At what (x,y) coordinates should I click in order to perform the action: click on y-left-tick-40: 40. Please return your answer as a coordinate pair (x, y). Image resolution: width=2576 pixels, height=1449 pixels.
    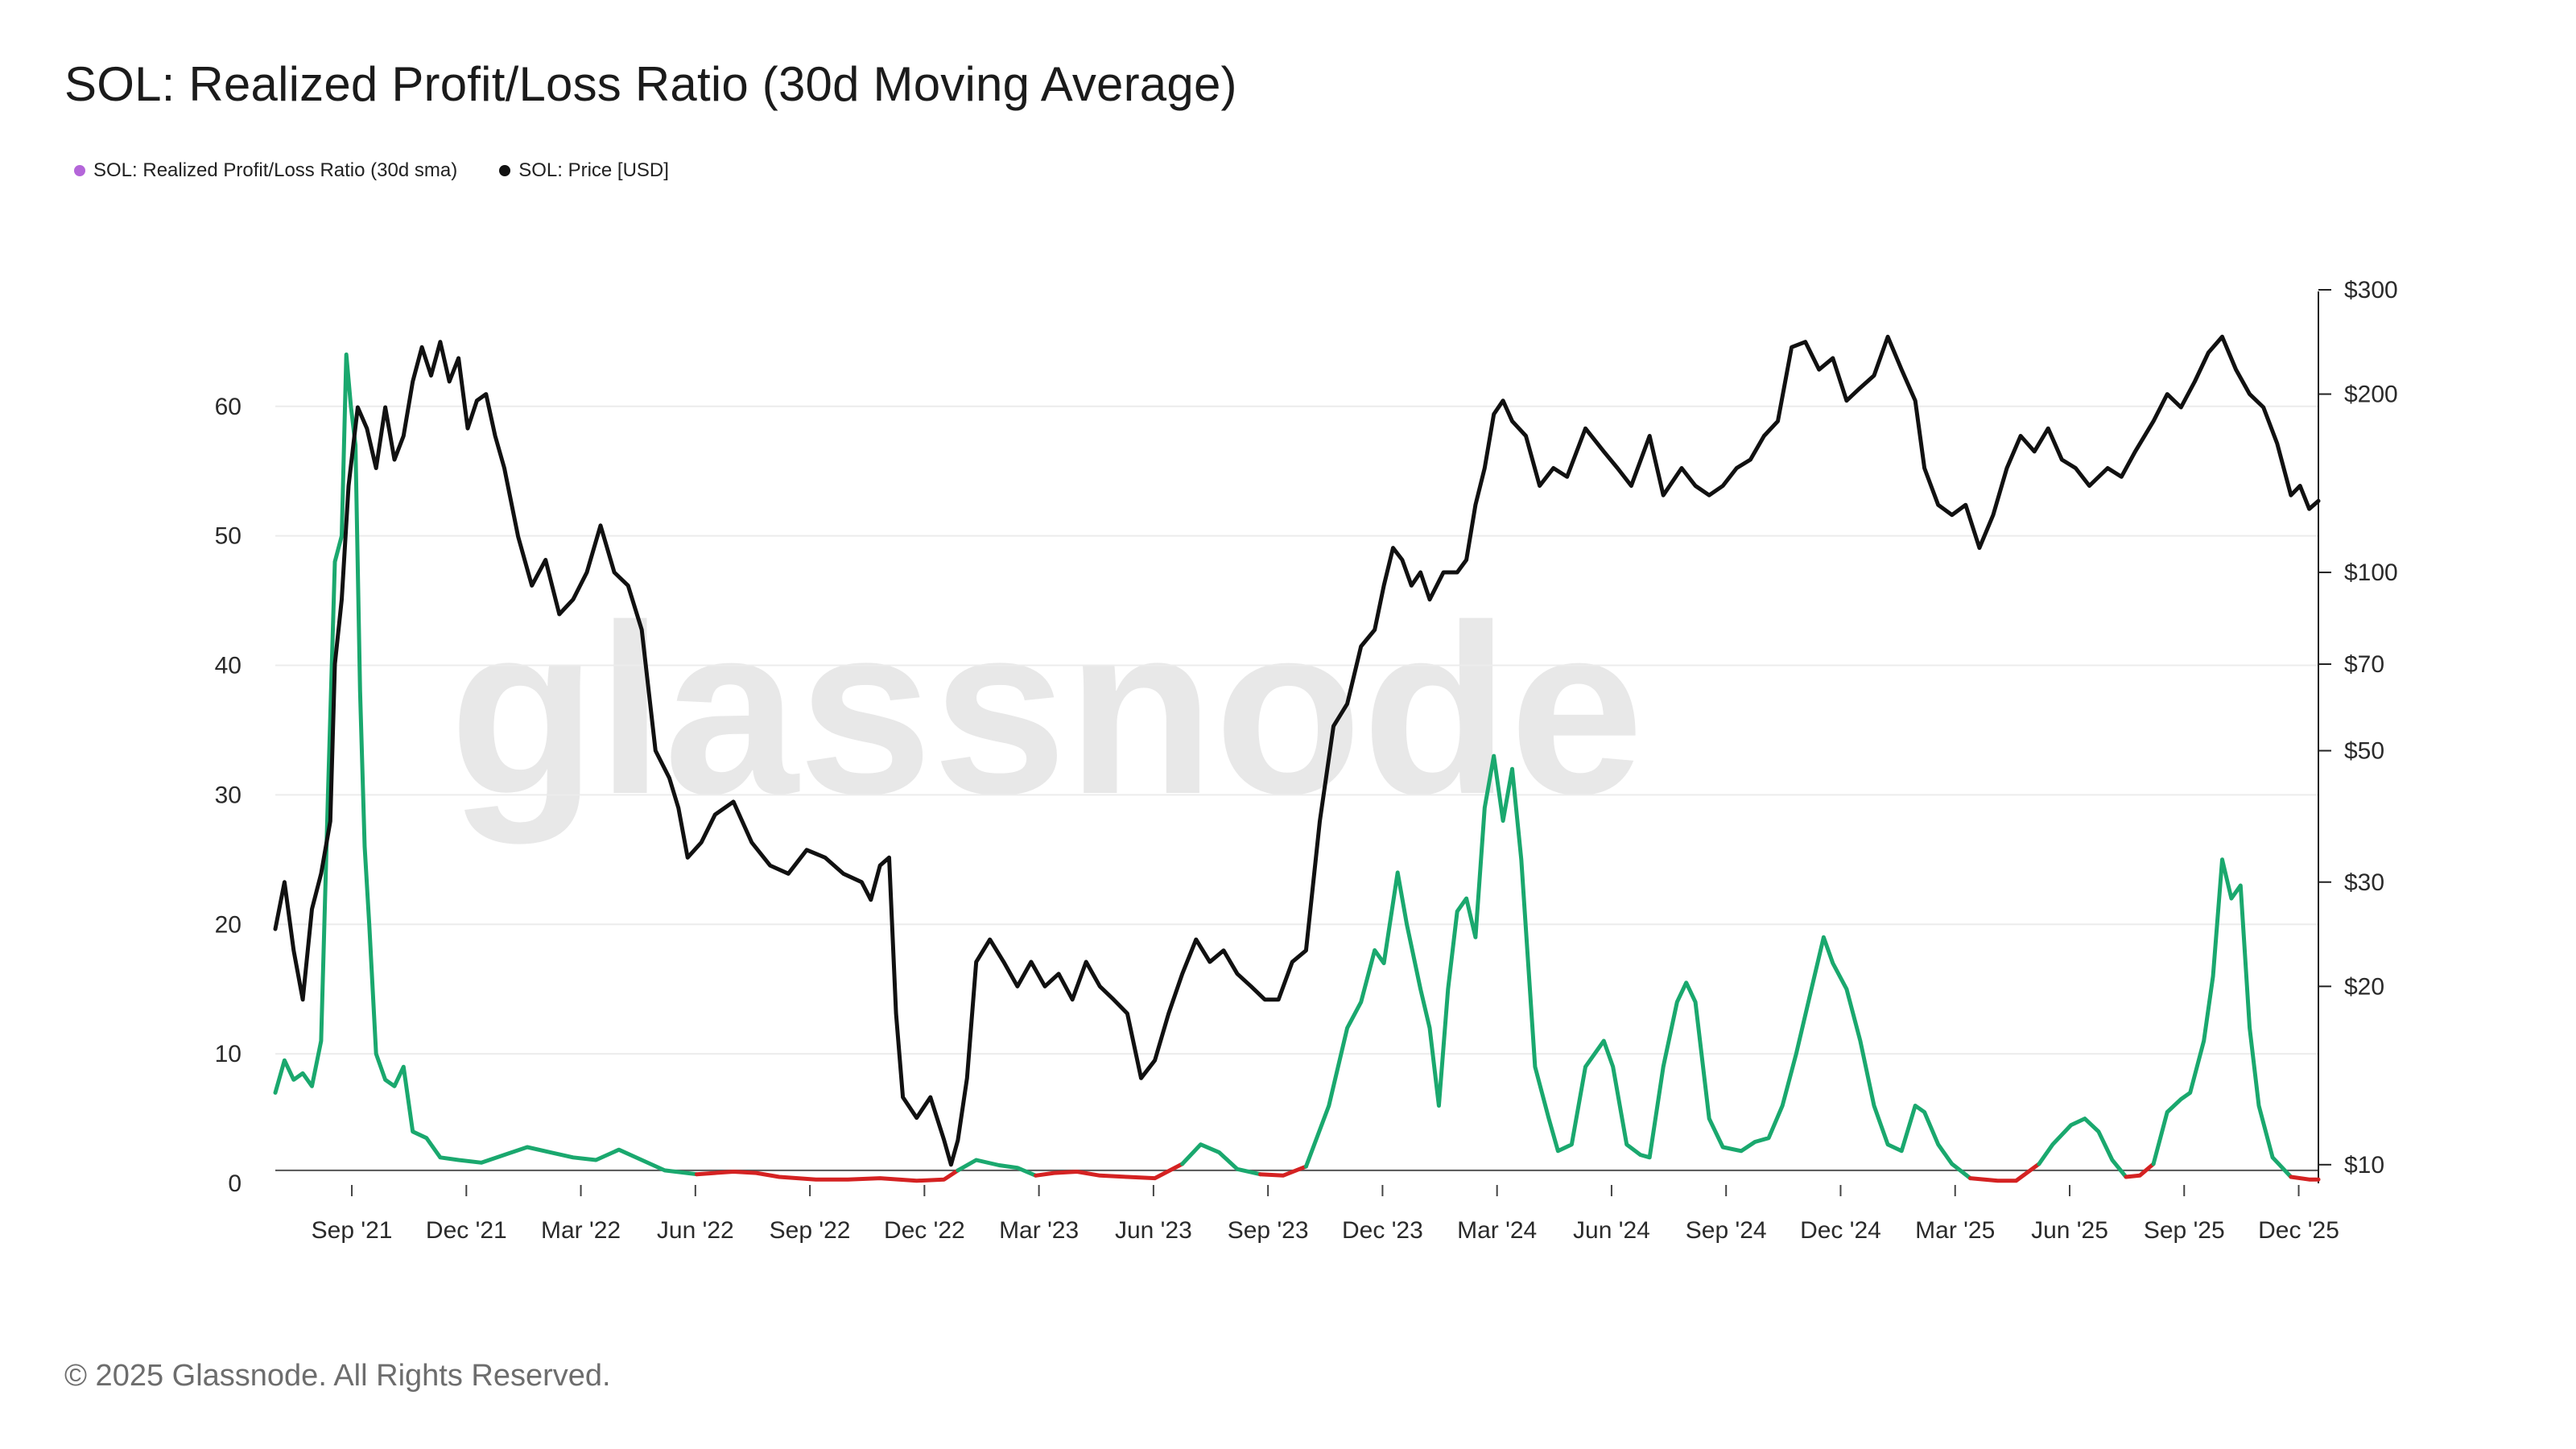
    Looking at the image, I should click on (228, 666).